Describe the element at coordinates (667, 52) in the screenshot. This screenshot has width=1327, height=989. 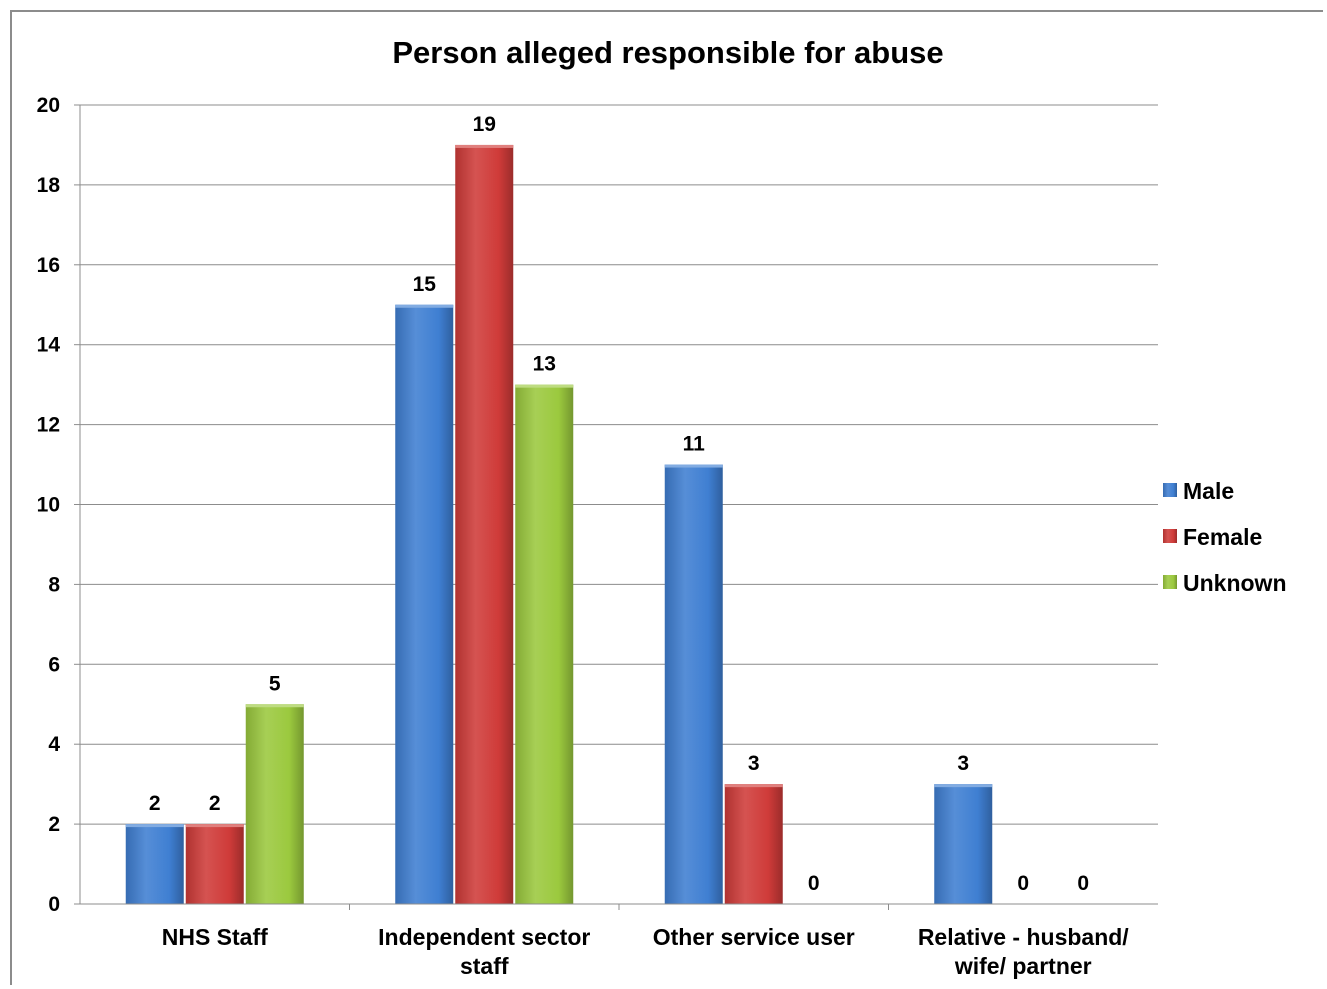
I see `chart-title: Person alleged responsible for abuse` at that location.